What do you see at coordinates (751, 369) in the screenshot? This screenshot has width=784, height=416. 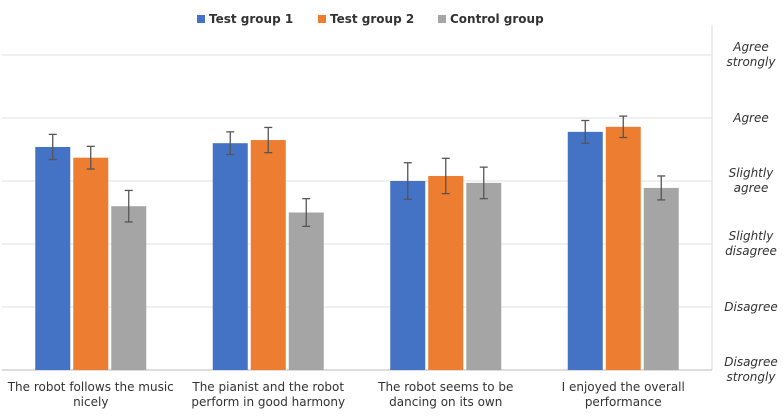 I see `y-tick-label: Disagree strongly` at bounding box center [751, 369].